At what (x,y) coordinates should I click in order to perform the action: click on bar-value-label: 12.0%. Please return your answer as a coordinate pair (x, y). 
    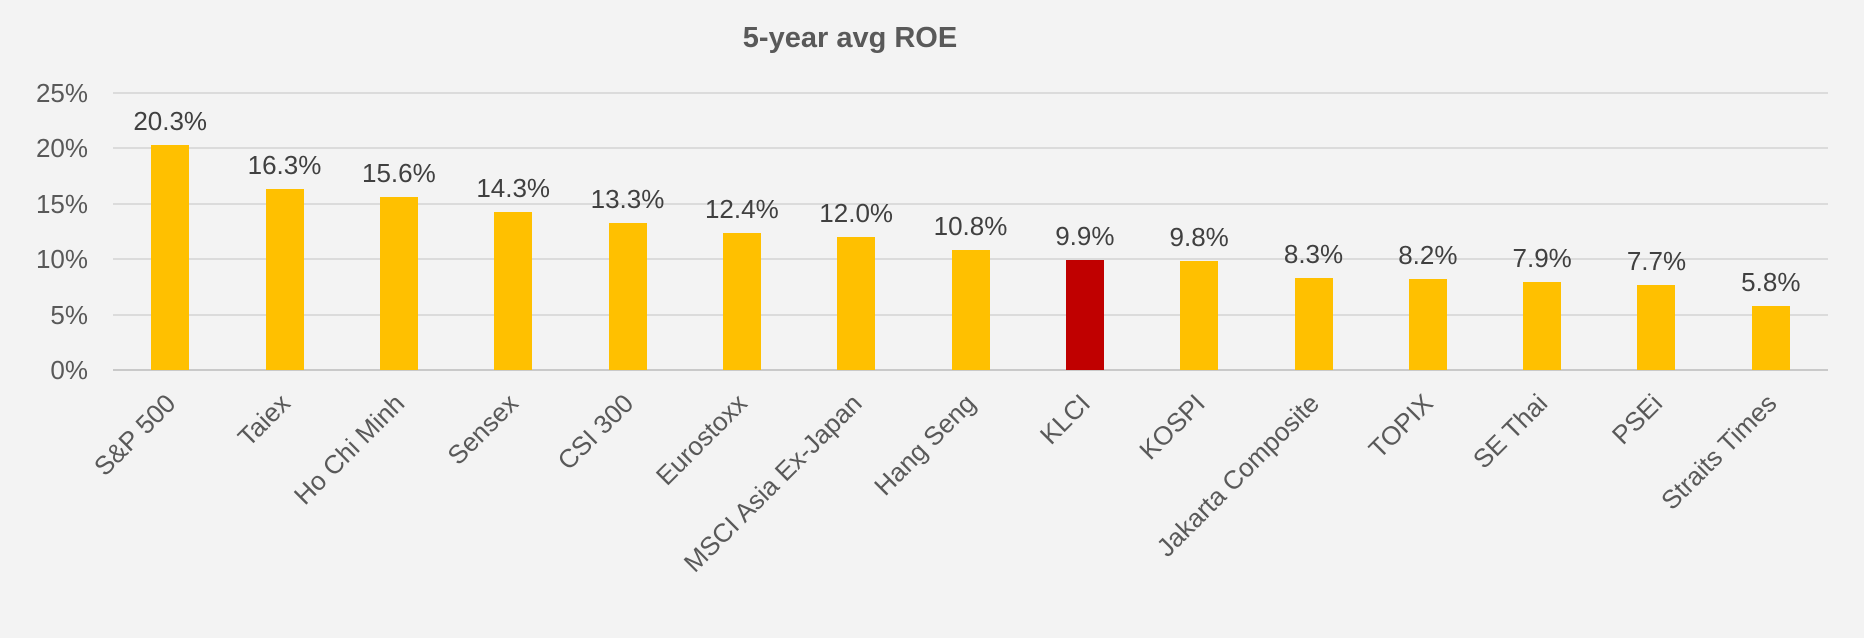
    Looking at the image, I should click on (856, 213).